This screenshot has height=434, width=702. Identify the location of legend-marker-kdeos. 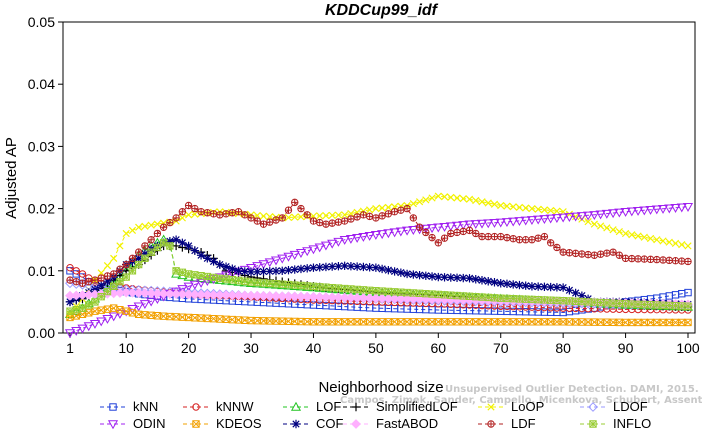
(196, 424).